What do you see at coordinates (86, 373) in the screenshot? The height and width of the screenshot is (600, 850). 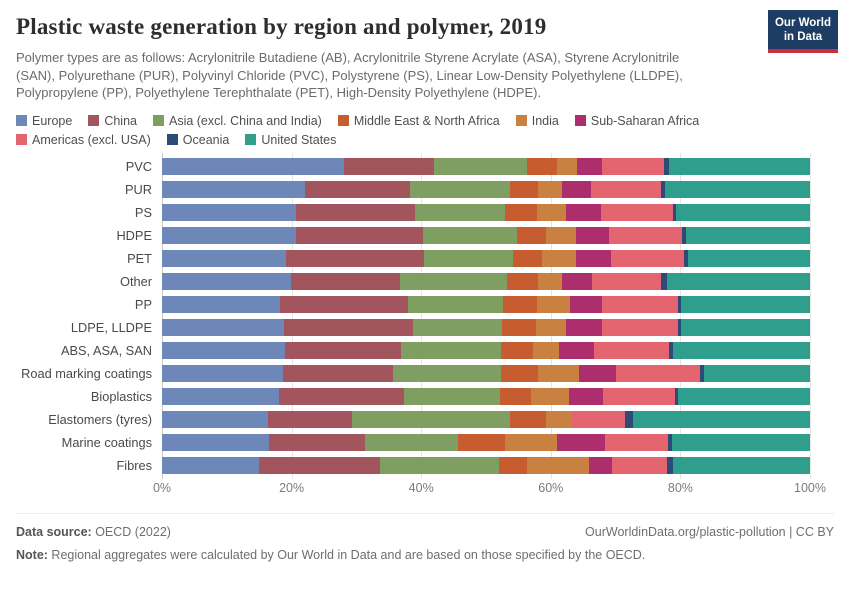 I see `category-label-road-marking-coatings: Road marking coatings` at bounding box center [86, 373].